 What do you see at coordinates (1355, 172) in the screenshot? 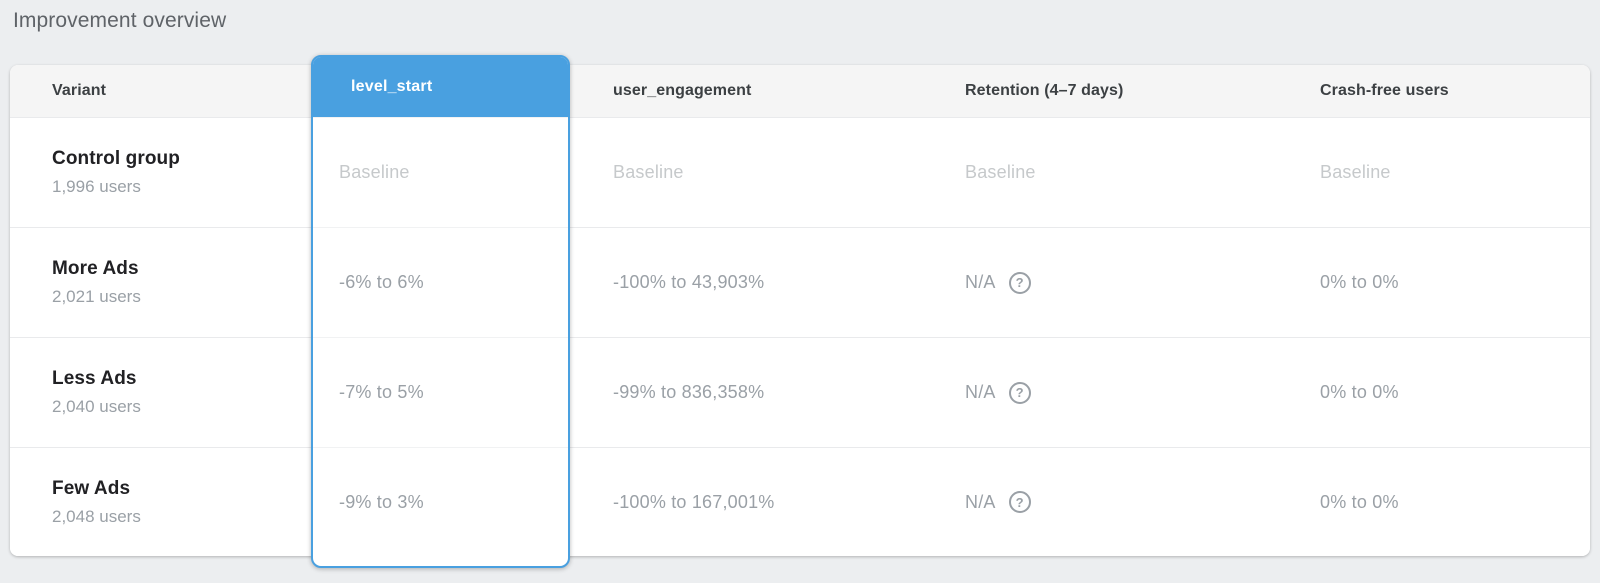
I see `cell-crash-free: Baseline` at bounding box center [1355, 172].